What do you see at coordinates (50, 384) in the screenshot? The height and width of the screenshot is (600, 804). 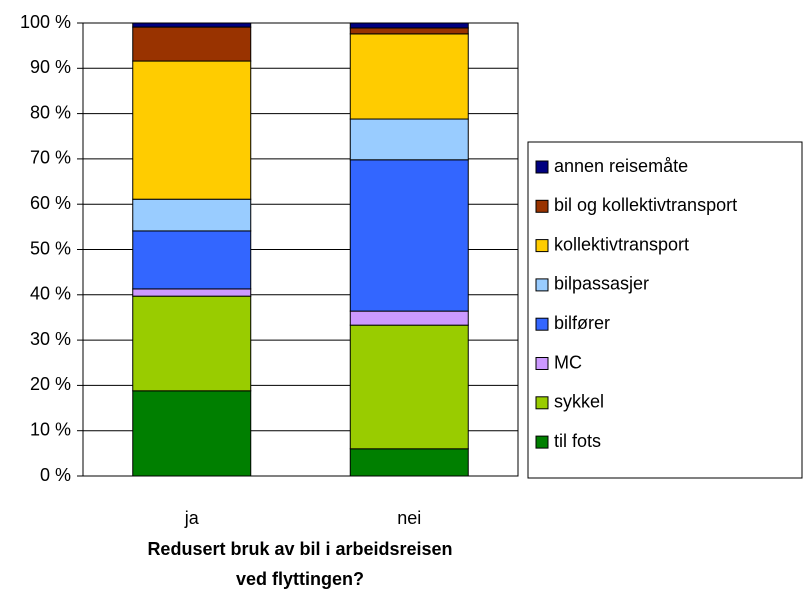 I see `y-tick-label: 20 %` at bounding box center [50, 384].